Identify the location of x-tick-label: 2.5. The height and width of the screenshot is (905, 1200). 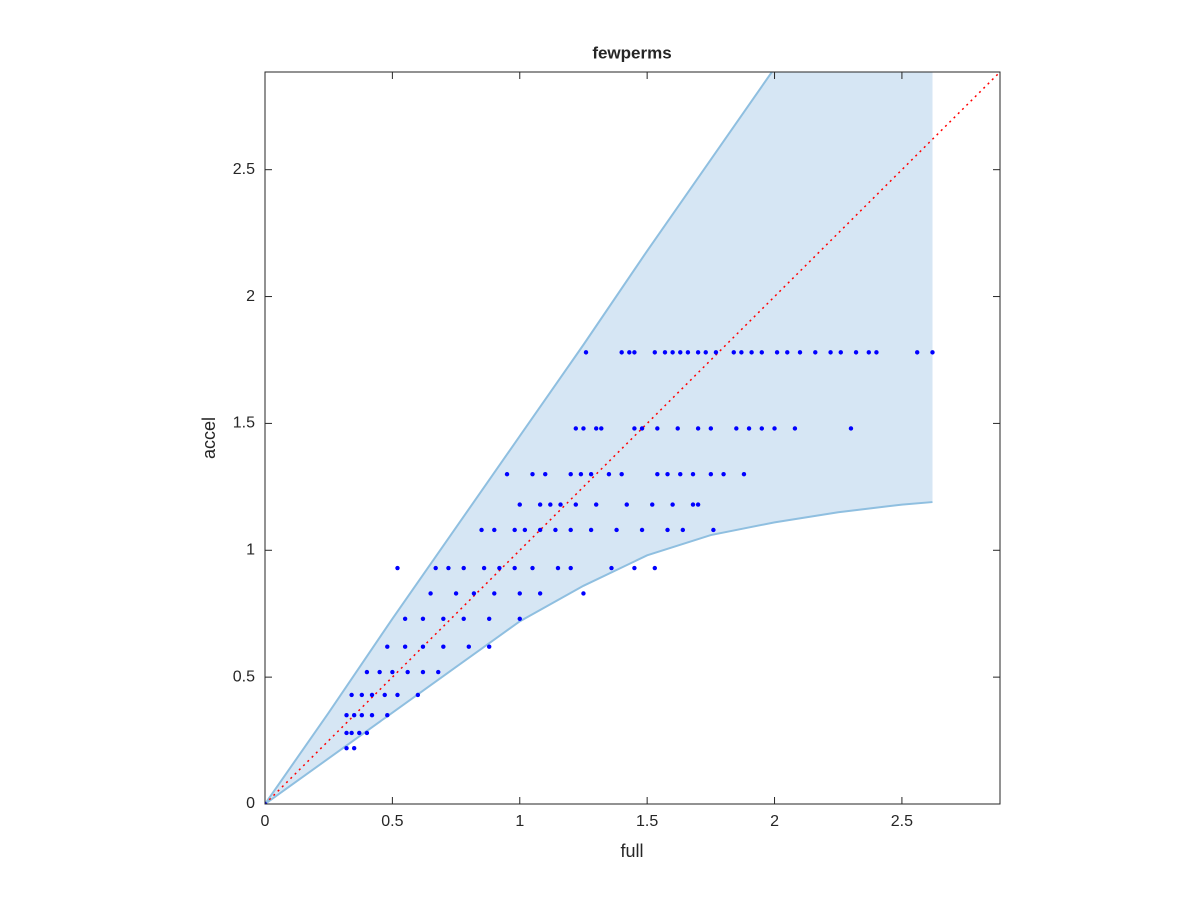
(902, 821).